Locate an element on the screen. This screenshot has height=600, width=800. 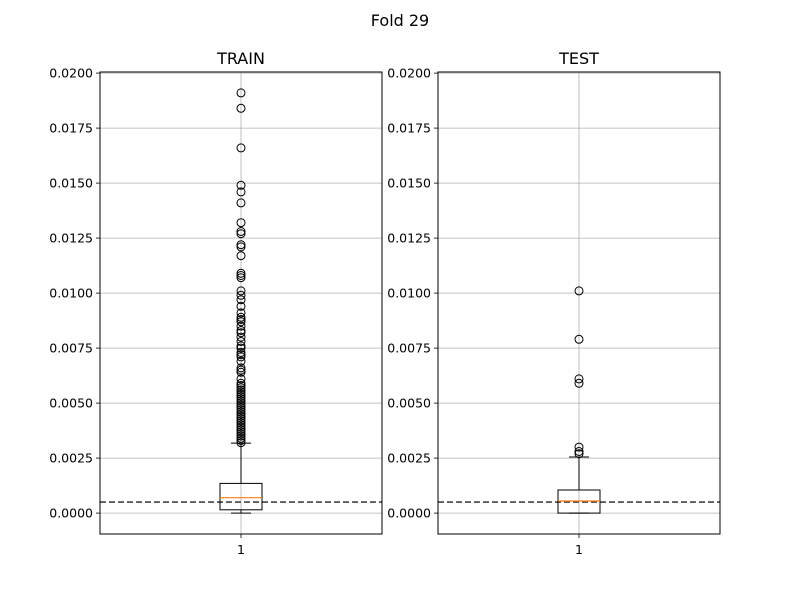
train-y-tick-label: 0.0050 is located at coordinates (71, 403).